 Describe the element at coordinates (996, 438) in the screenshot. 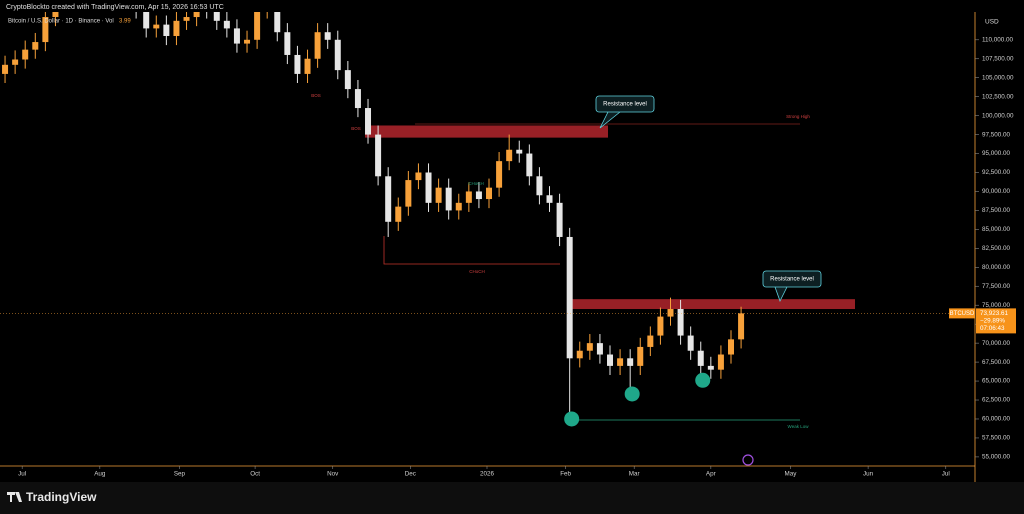

I see `y-tick-label: 57,500.00` at that location.